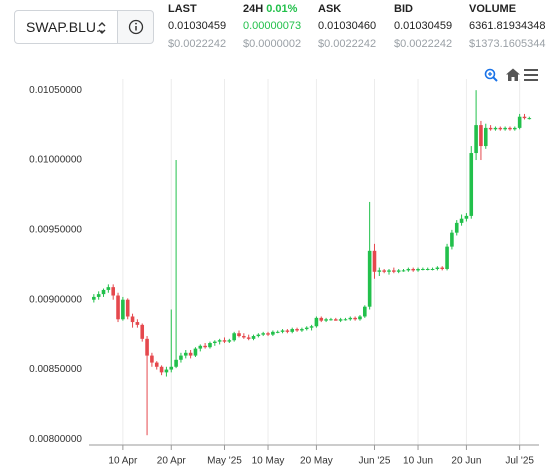 The image size is (558, 474). I want to click on info-icon, so click(136, 27).